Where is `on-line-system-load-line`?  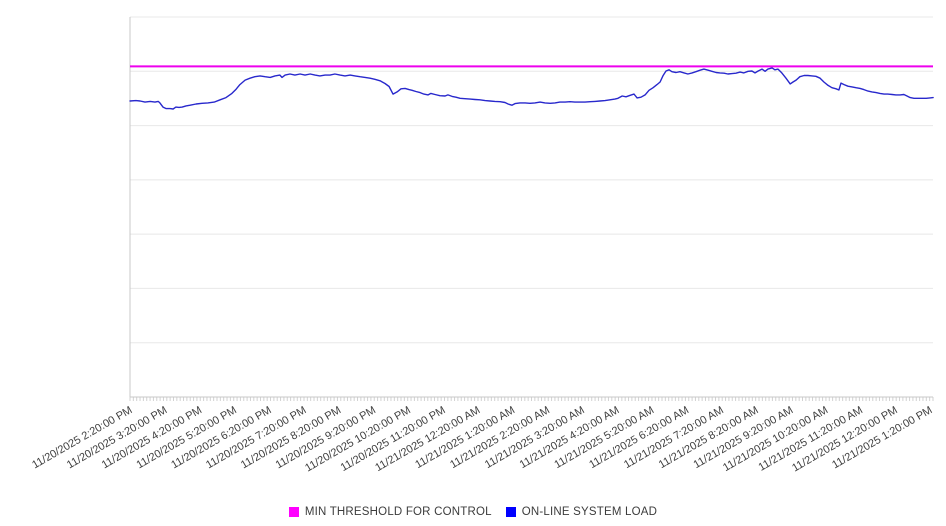
on-line-system-load-line is located at coordinates (531, 88).